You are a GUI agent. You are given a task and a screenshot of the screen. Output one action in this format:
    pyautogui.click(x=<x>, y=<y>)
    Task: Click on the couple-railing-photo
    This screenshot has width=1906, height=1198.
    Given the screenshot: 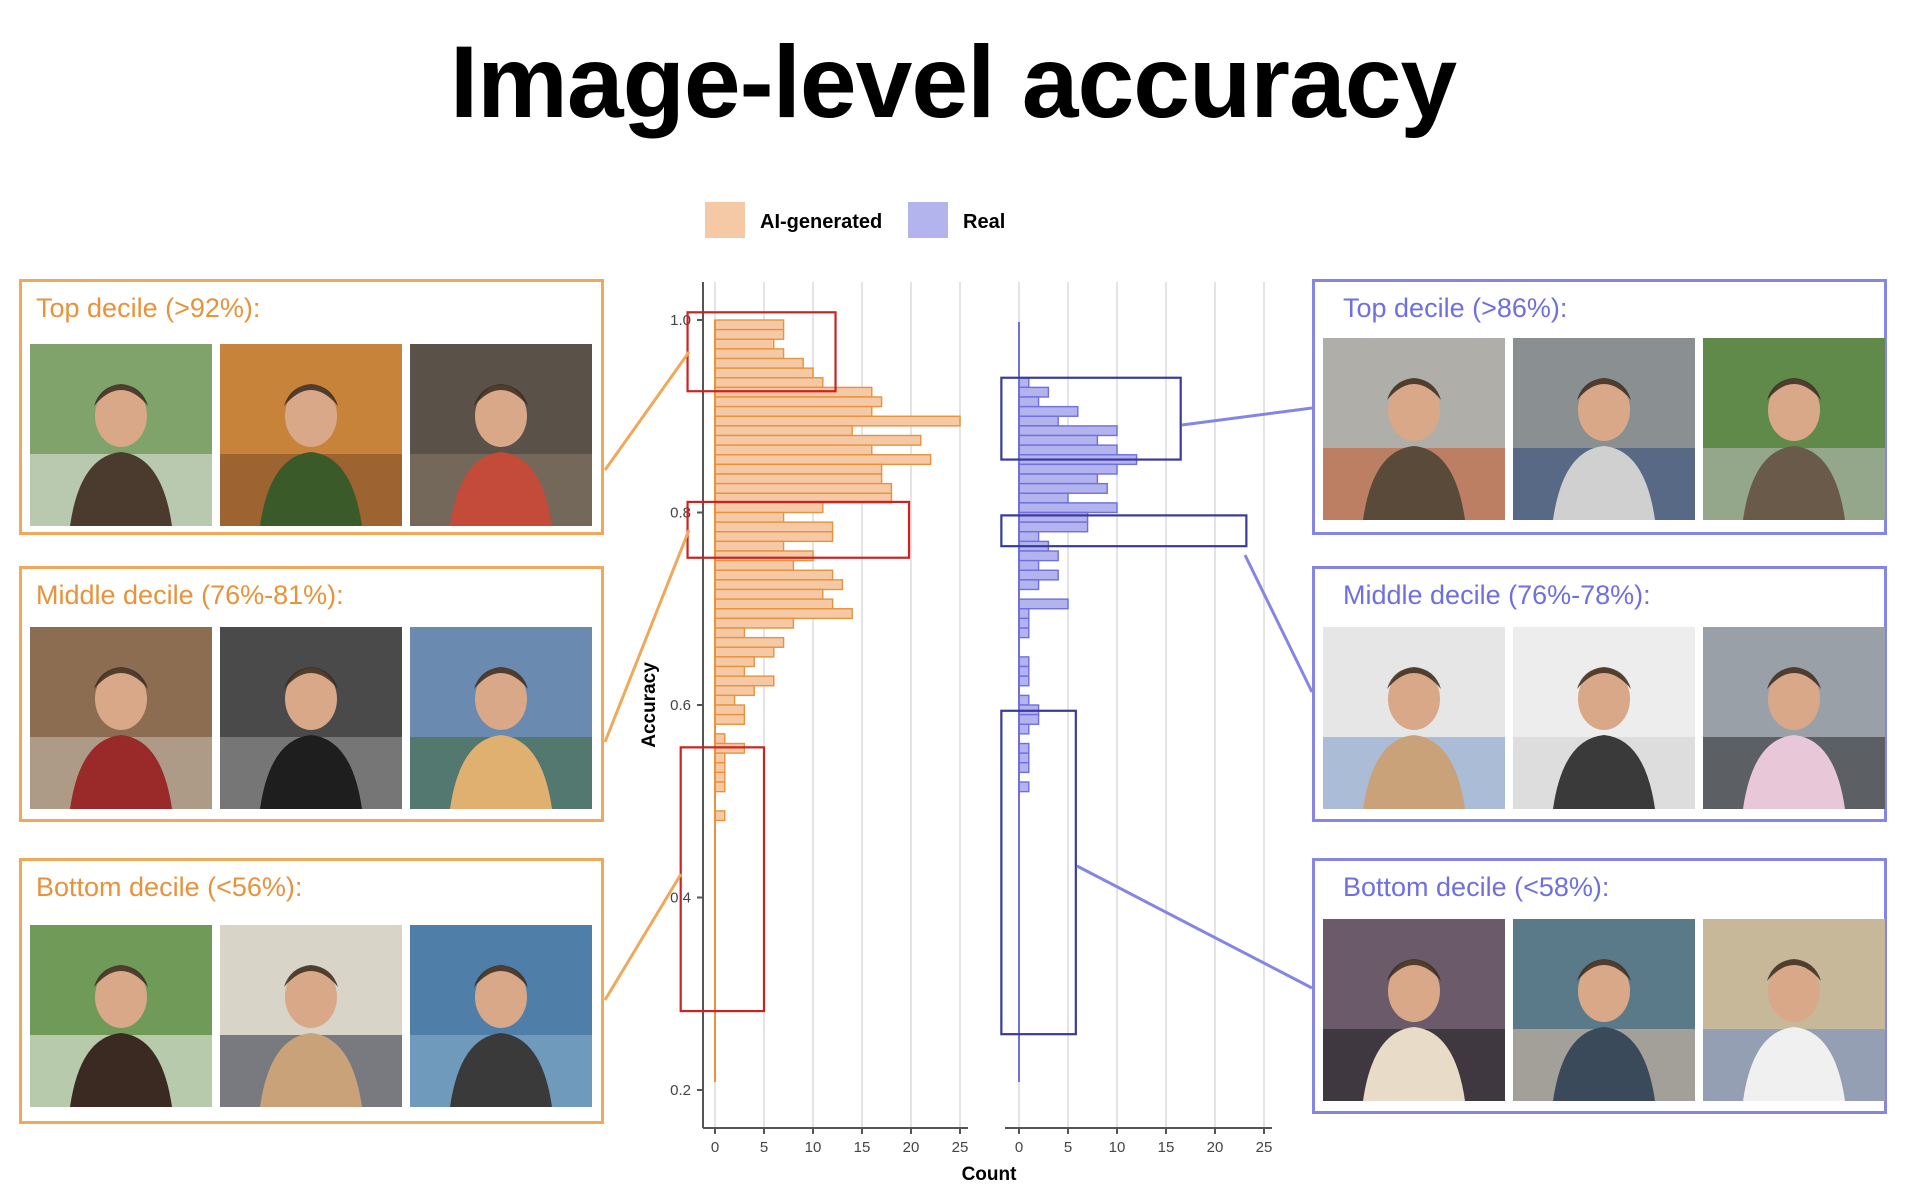 What is the action you would take?
    pyautogui.click(x=1794, y=429)
    